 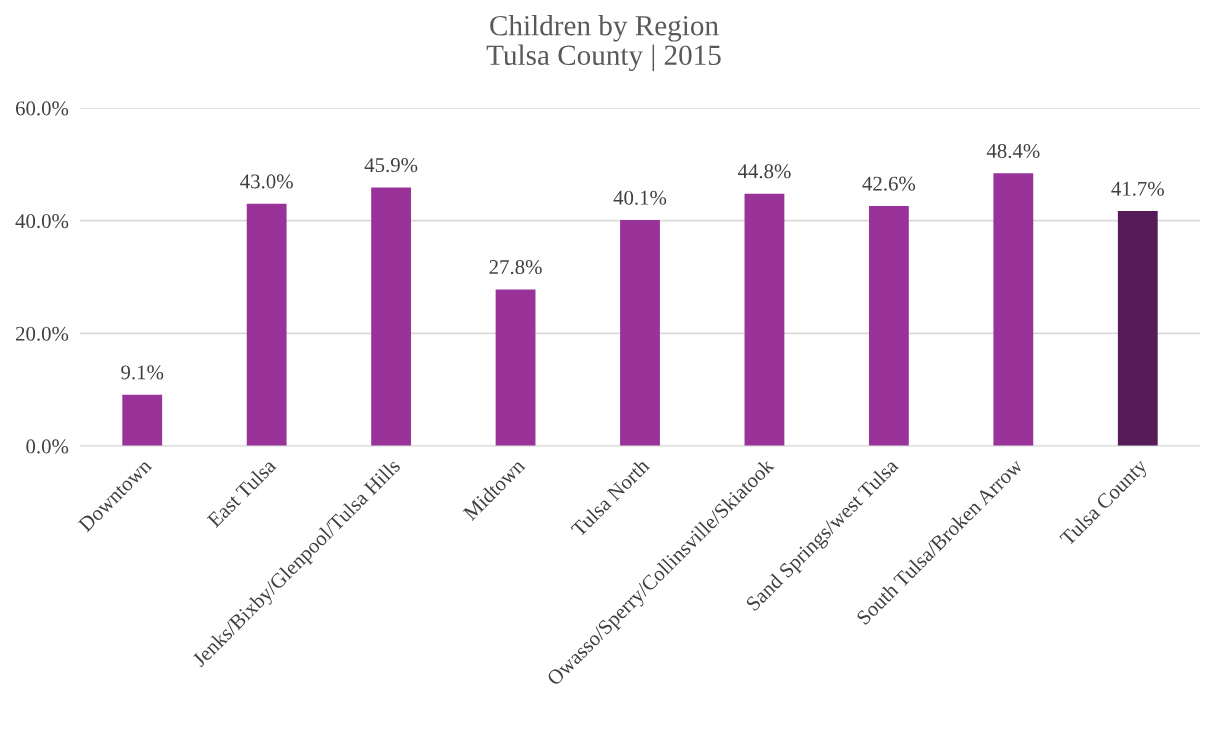 What do you see at coordinates (42, 333) in the screenshot?
I see `y-tick-label: 20.0%` at bounding box center [42, 333].